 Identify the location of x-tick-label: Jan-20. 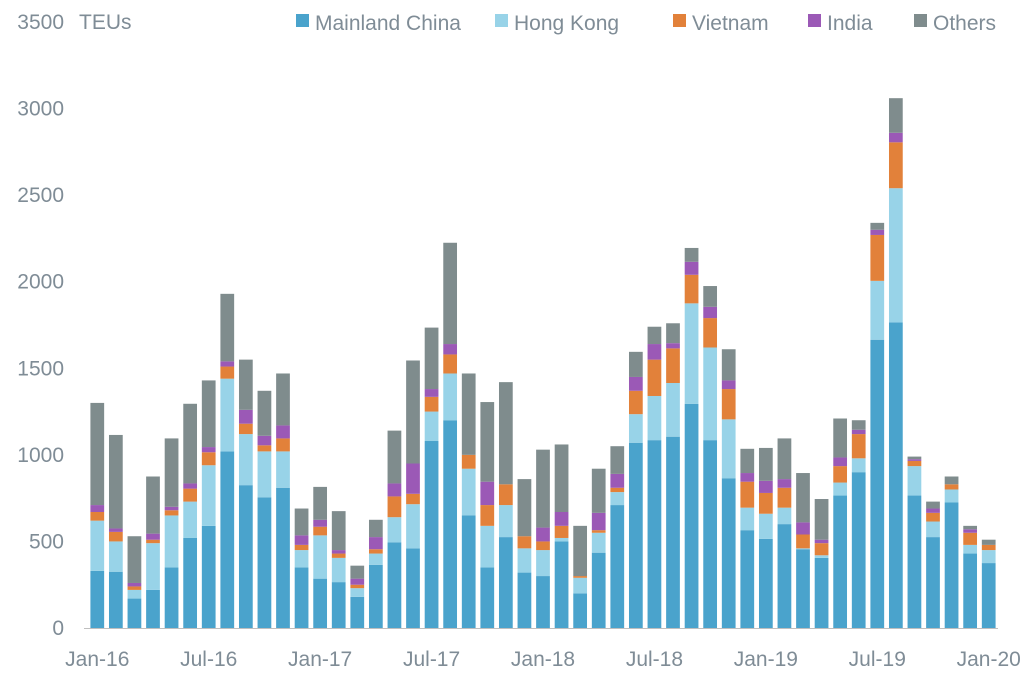
(989, 659).